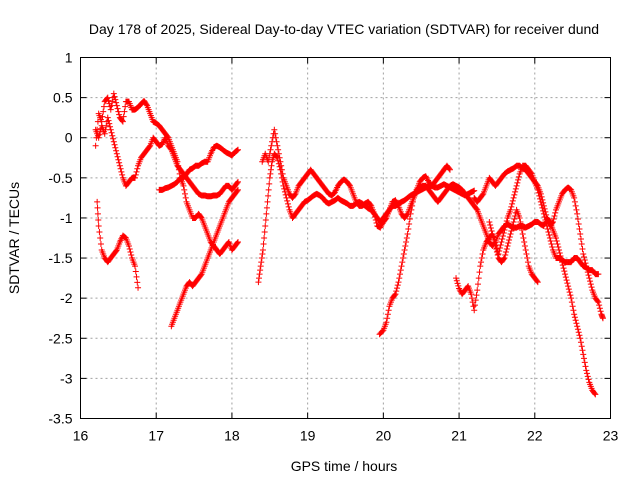 The height and width of the screenshot is (480, 640). What do you see at coordinates (81, 436) in the screenshot?
I see `x-tick-label: 16` at bounding box center [81, 436].